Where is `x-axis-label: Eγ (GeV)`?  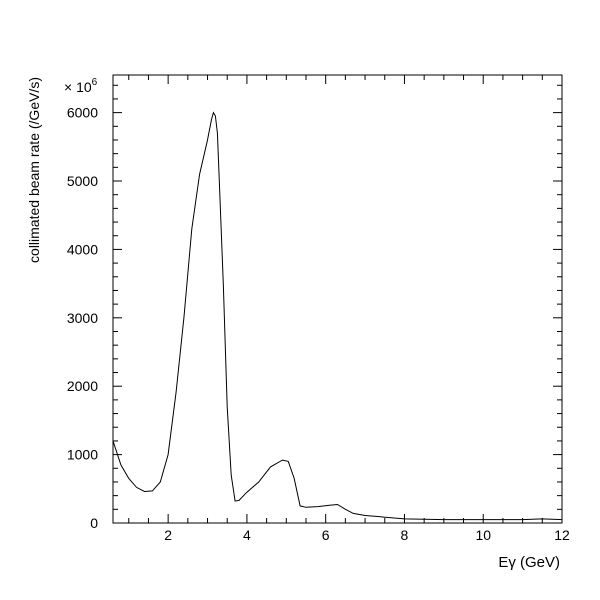 x-axis-label: Eγ (GeV) is located at coordinates (529, 562).